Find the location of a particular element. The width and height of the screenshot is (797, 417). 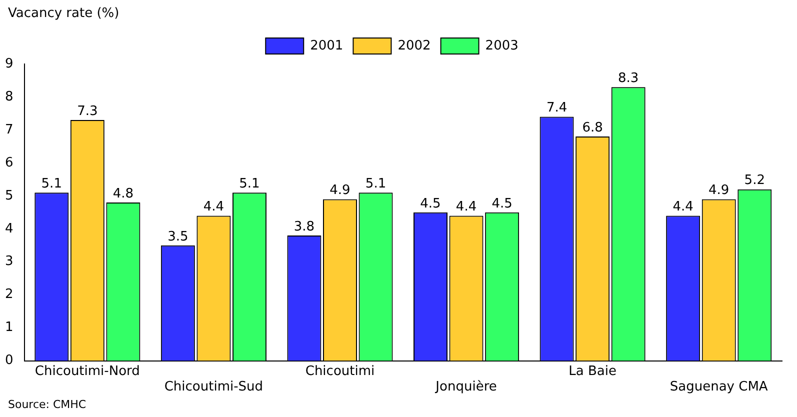

legend-label: 2003 is located at coordinates (501, 46).